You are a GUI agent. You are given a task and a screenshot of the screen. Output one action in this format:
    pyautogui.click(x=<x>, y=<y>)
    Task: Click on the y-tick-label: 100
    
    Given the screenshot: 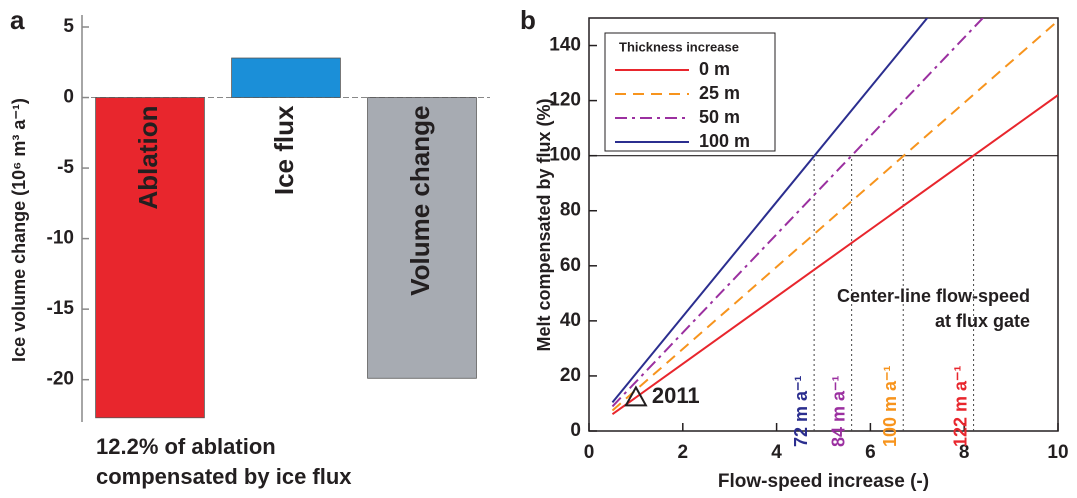 What is the action you would take?
    pyautogui.click(x=565, y=155)
    